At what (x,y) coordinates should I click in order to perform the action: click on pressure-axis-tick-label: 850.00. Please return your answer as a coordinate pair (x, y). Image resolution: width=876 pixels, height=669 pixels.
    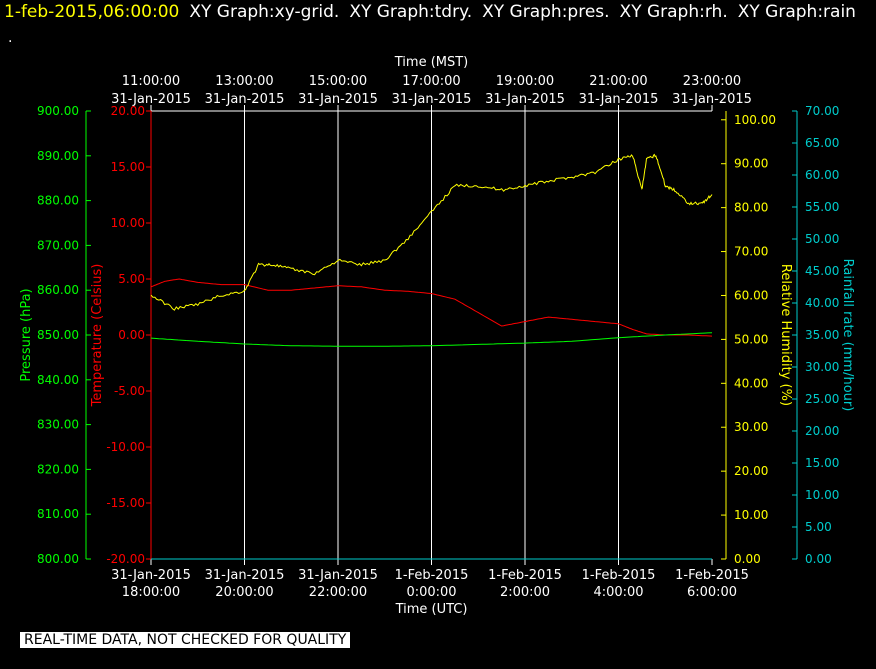
    Looking at the image, I should click on (58, 335).